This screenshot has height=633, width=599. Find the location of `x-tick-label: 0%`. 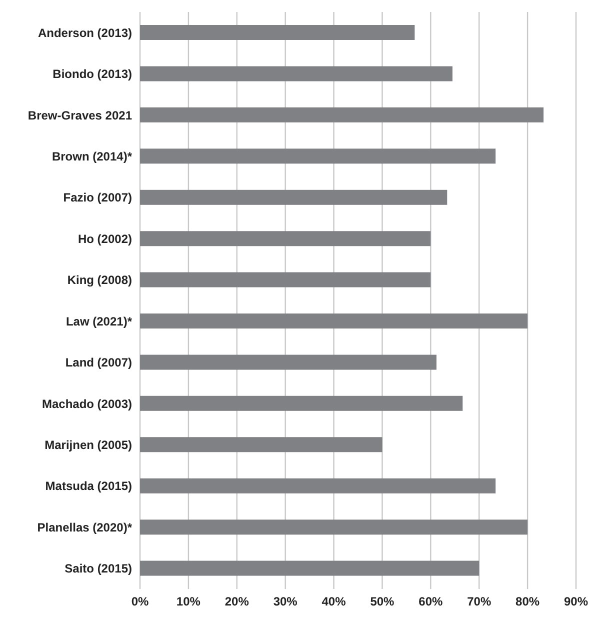

x-tick-label: 0% is located at coordinates (140, 601).